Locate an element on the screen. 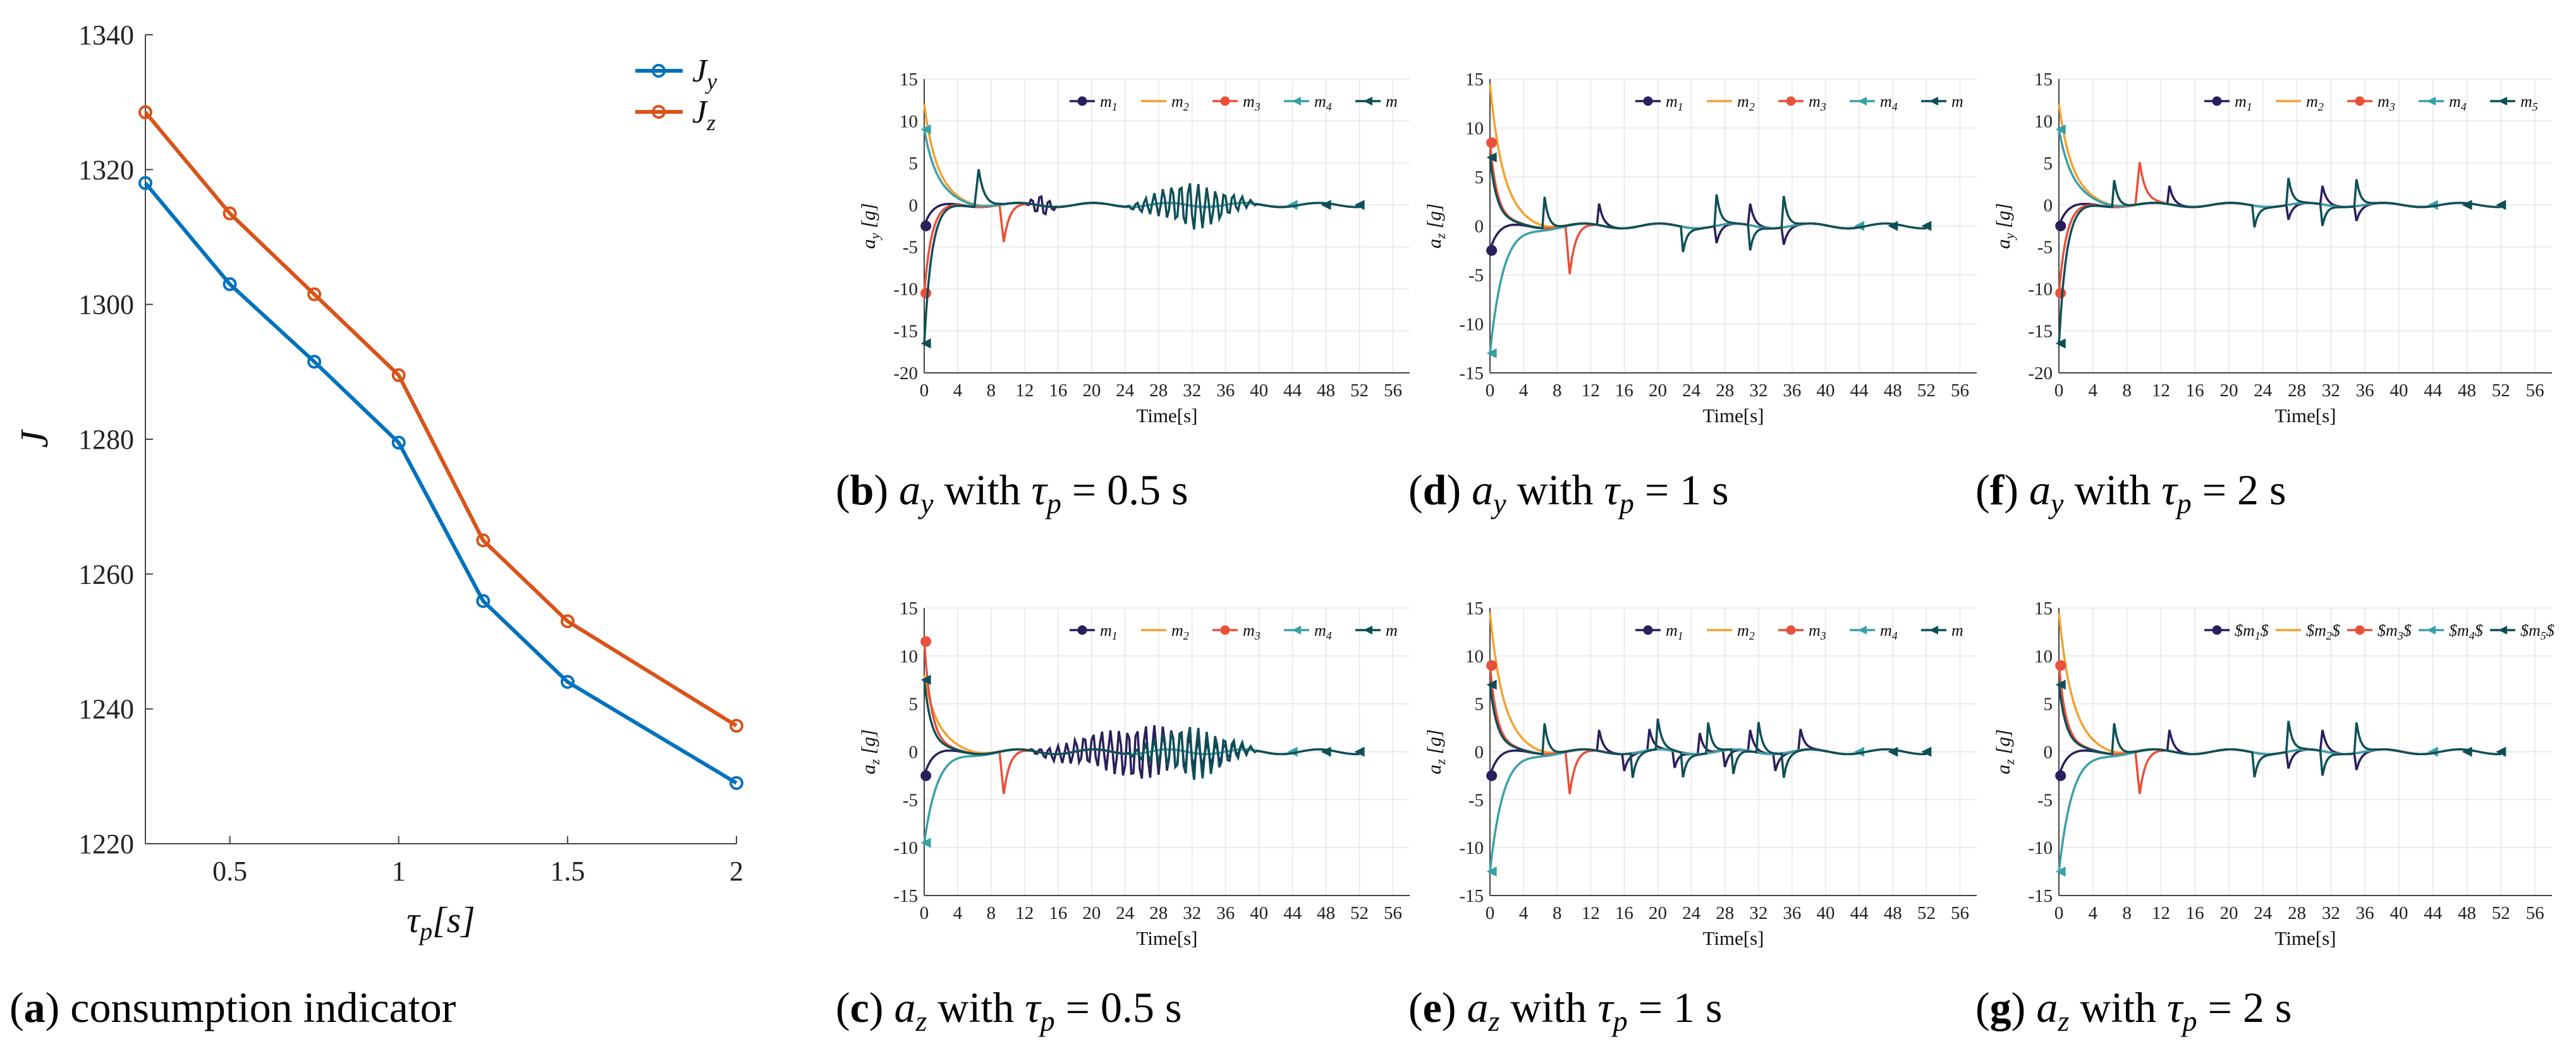 This screenshot has height=1051, width=2576. x-axis-label: τp[s] is located at coordinates (440, 922).